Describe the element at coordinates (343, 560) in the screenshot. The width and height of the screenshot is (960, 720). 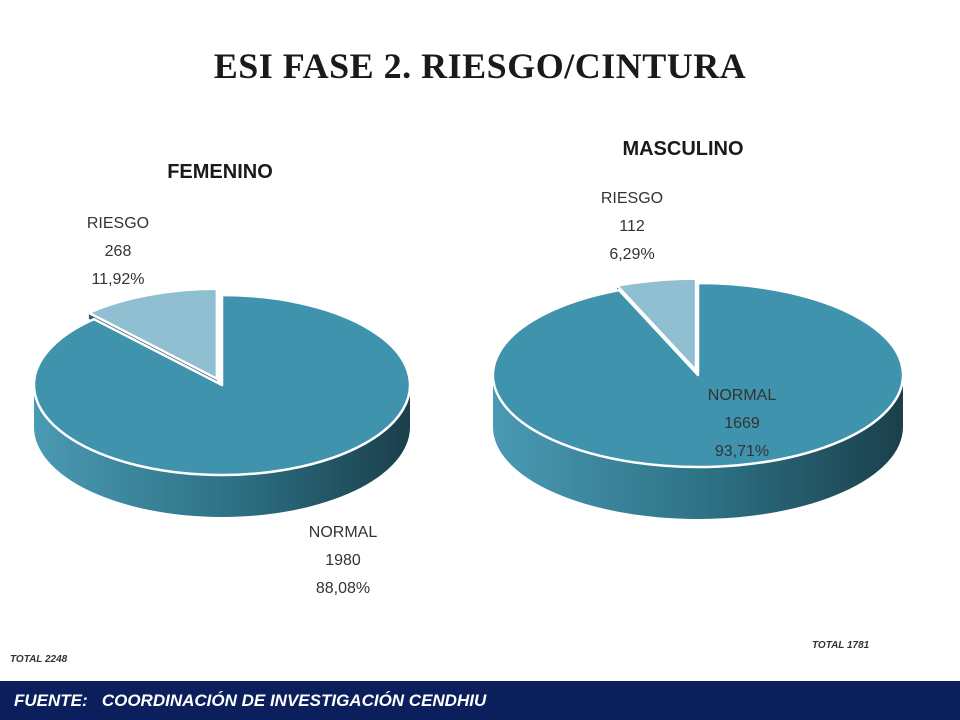
I see `slice-label-normal: NORMAL 1980 88,08%` at that location.